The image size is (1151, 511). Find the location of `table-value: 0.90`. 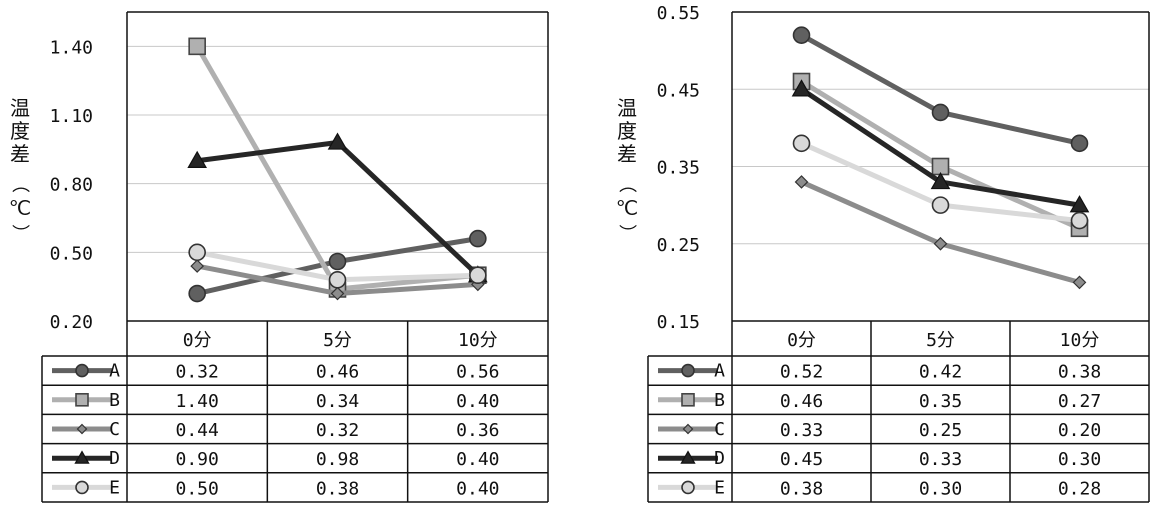

table-value: 0.90 is located at coordinates (196, 459).